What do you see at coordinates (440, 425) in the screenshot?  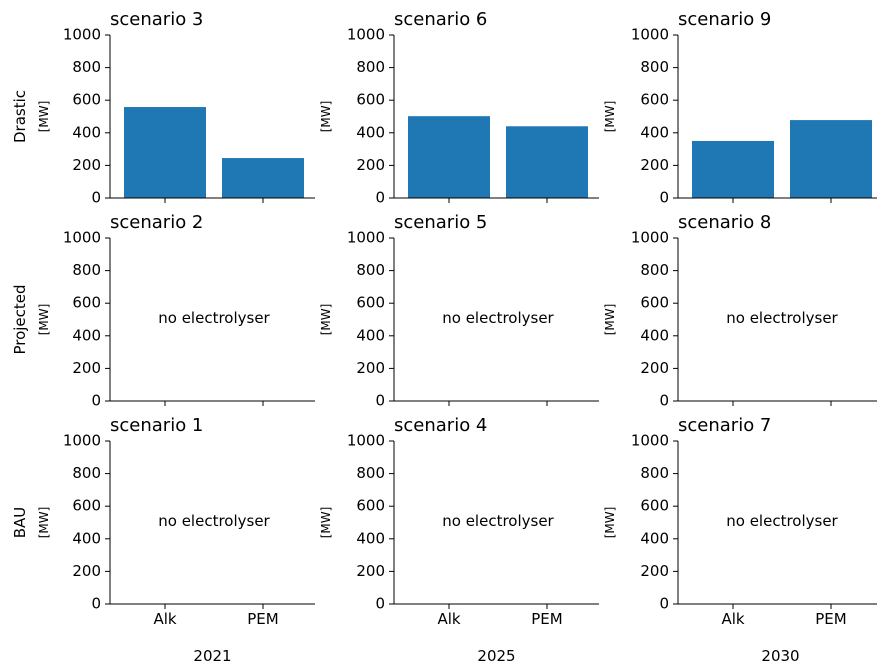 I see `panel-title: scenario 4` at bounding box center [440, 425].